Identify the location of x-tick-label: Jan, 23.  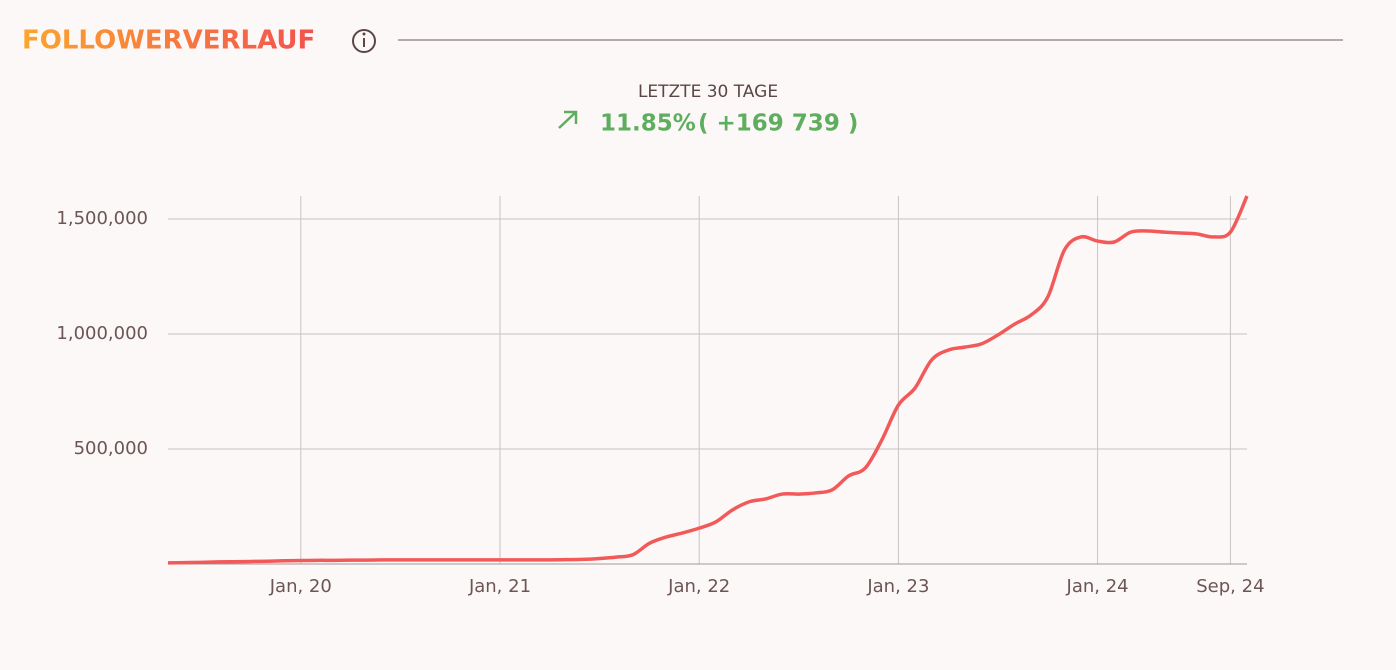
(897, 586).